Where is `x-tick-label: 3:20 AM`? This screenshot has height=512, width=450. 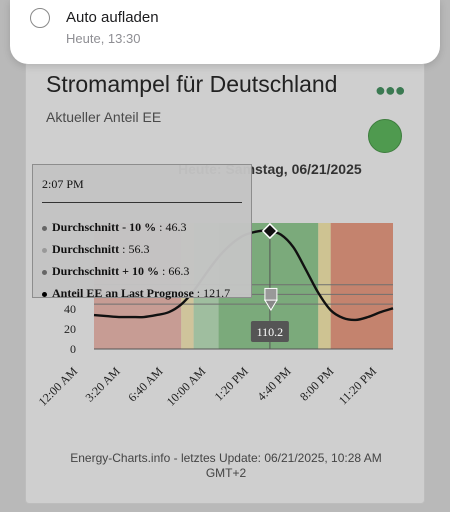 x-tick-label: 3:20 AM is located at coordinates (103, 384).